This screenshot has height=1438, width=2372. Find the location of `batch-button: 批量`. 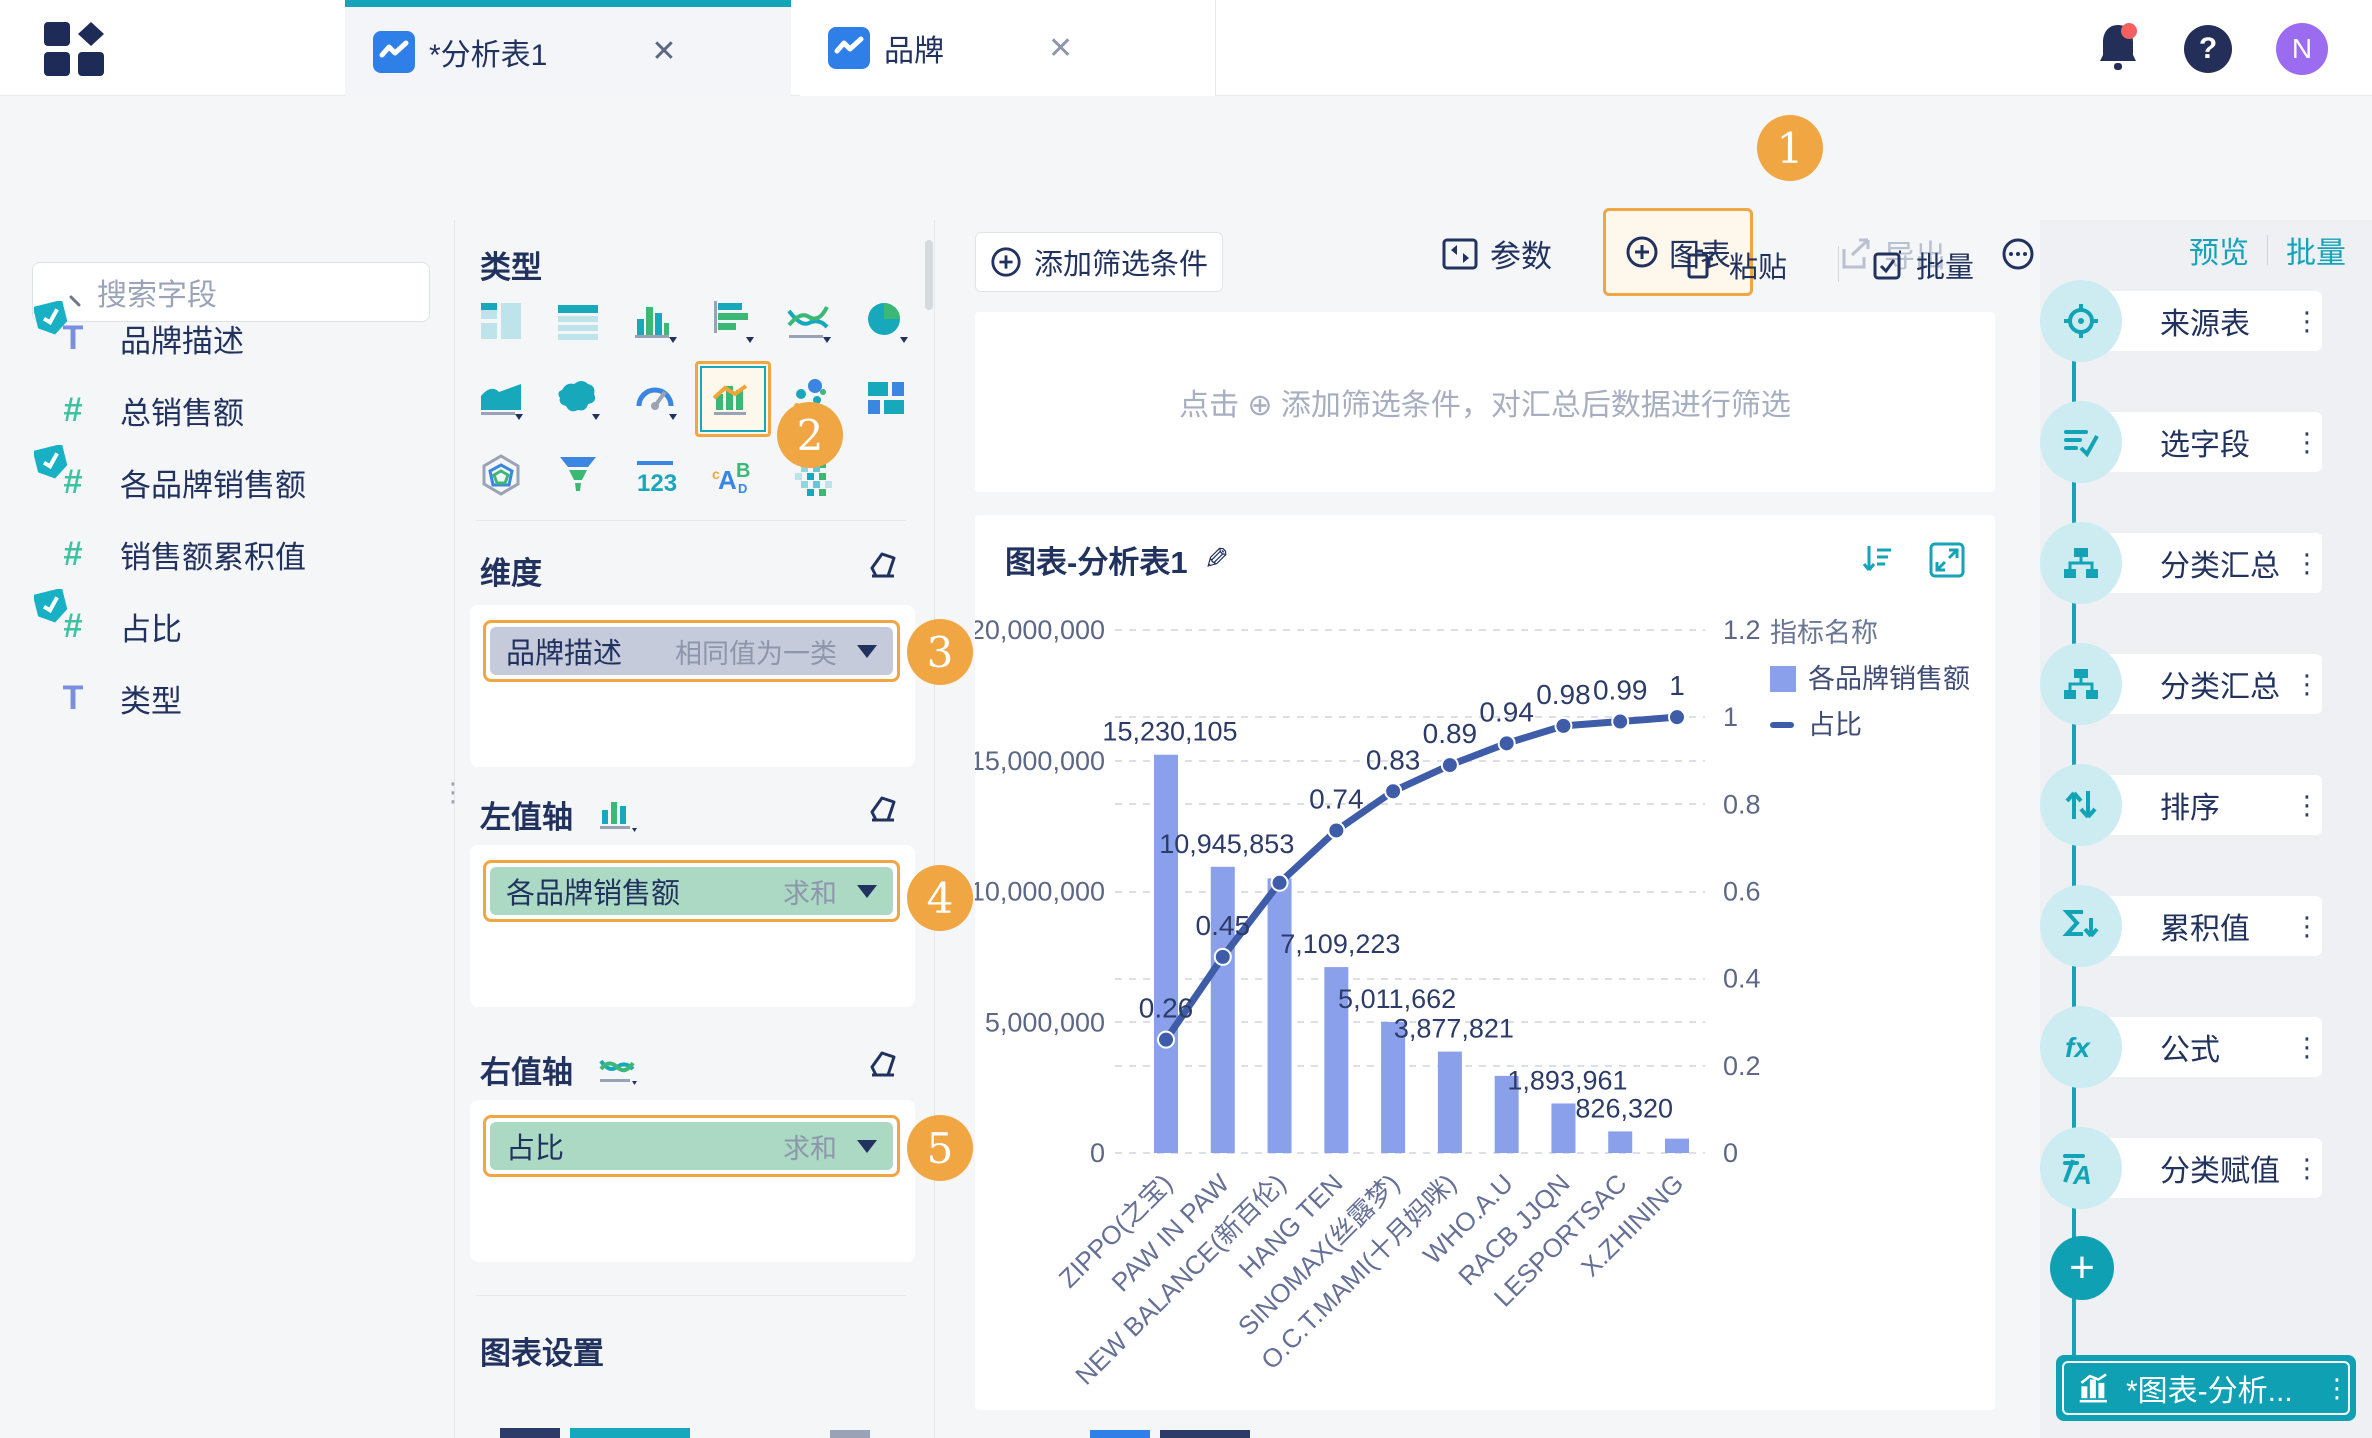

batch-button: 批量 is located at coordinates (1923, 265).